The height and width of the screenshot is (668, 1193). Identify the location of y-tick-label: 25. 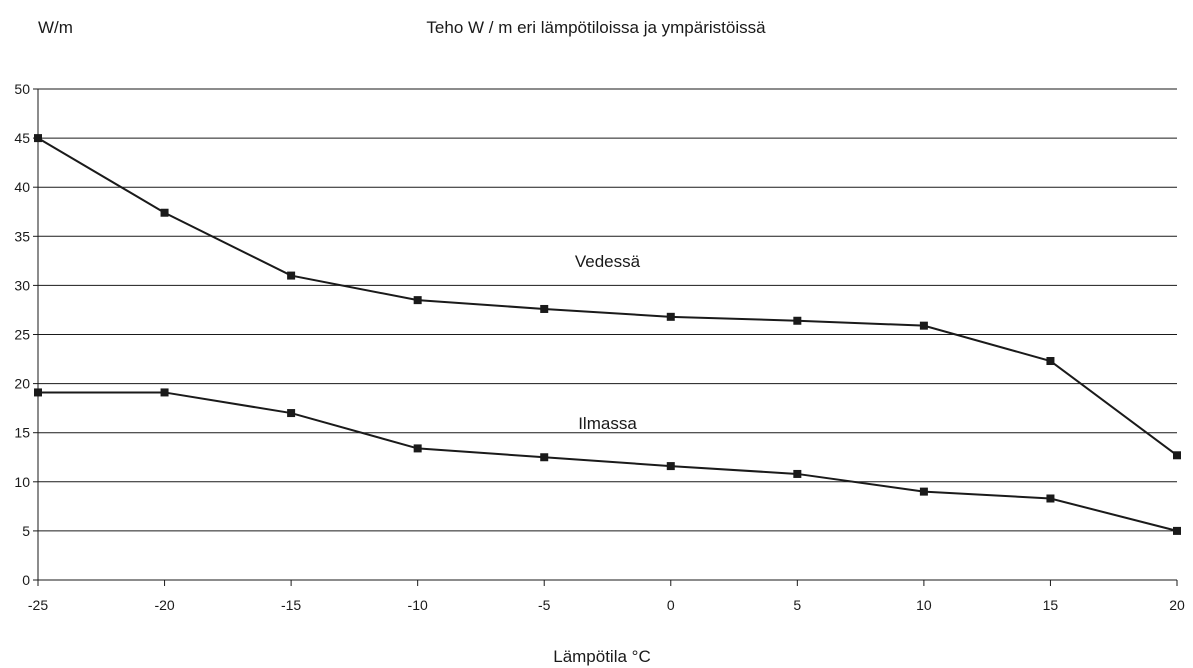
(22, 335).